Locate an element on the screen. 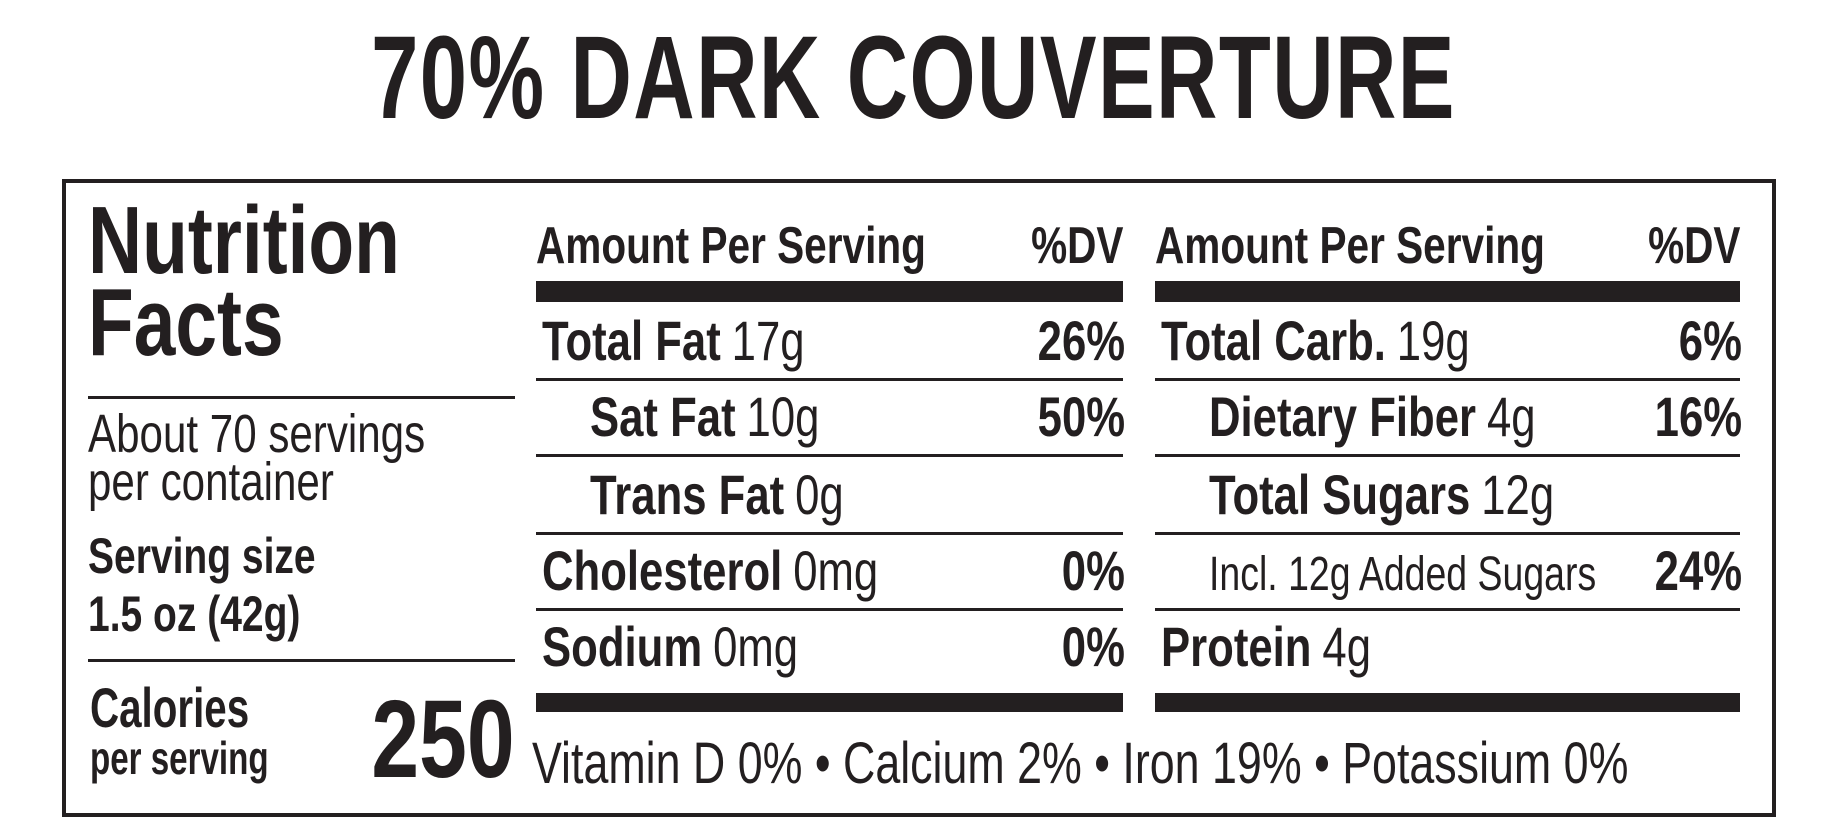 This screenshot has height=823, width=1827. serving-size-value: 1.5 oz (42g) is located at coordinates (194, 614).